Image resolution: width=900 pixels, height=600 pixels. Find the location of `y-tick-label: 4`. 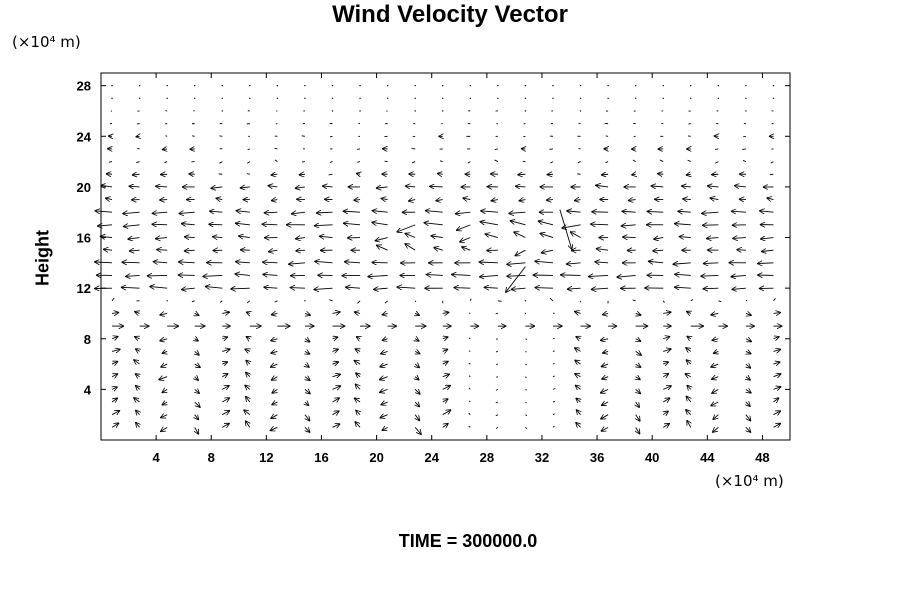

y-tick-label: 4 is located at coordinates (88, 389).